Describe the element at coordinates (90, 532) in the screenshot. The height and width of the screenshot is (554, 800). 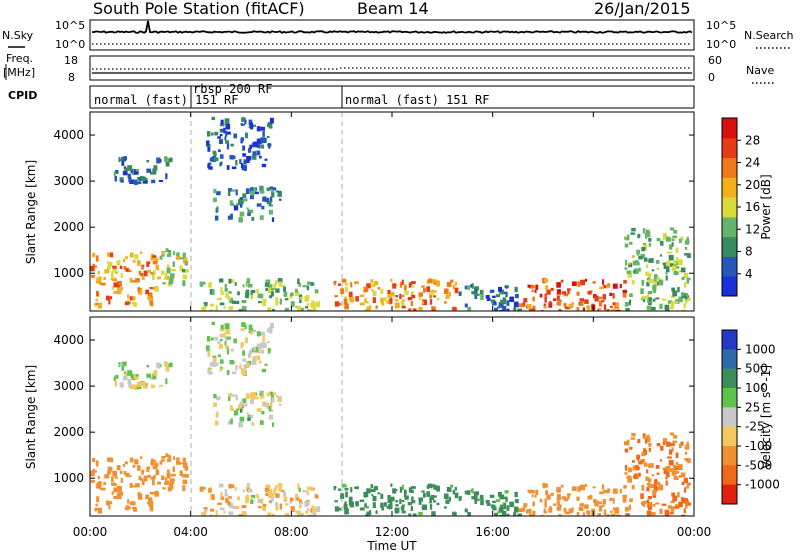
I see `time-tick-label: 00:00` at that location.